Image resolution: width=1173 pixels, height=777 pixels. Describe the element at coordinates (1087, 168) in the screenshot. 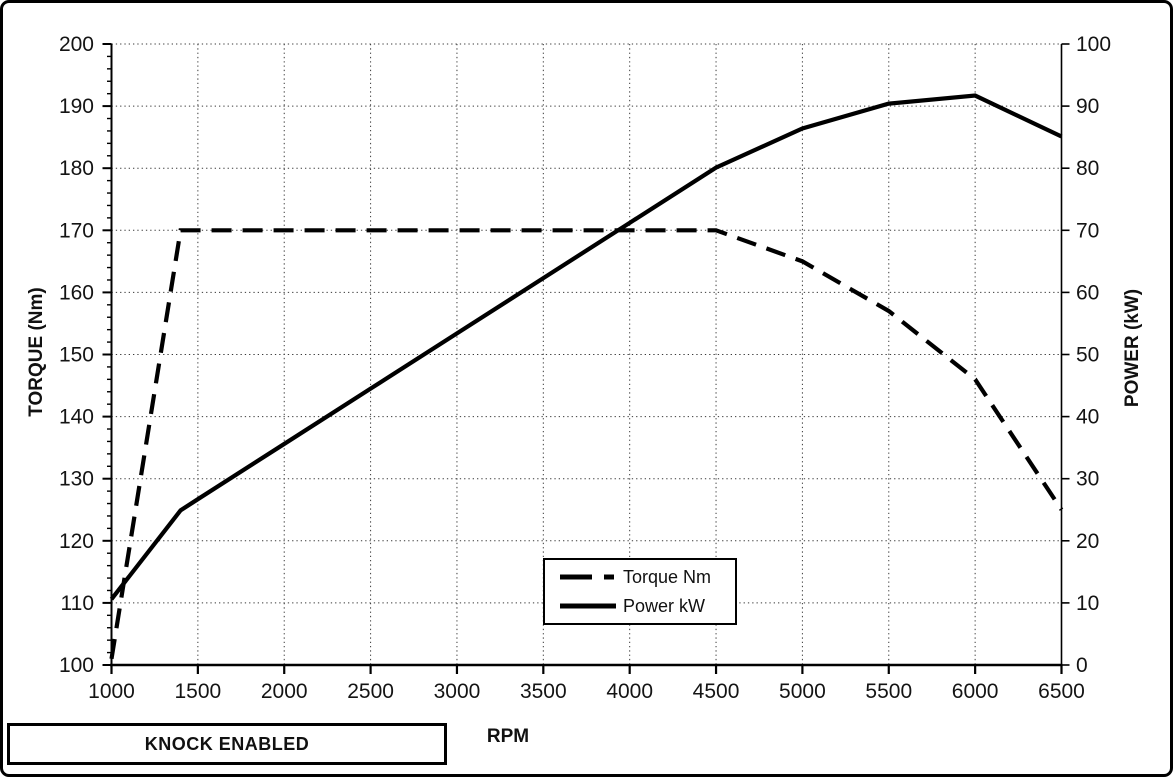

I see `right-axis-tick-label: 80` at that location.